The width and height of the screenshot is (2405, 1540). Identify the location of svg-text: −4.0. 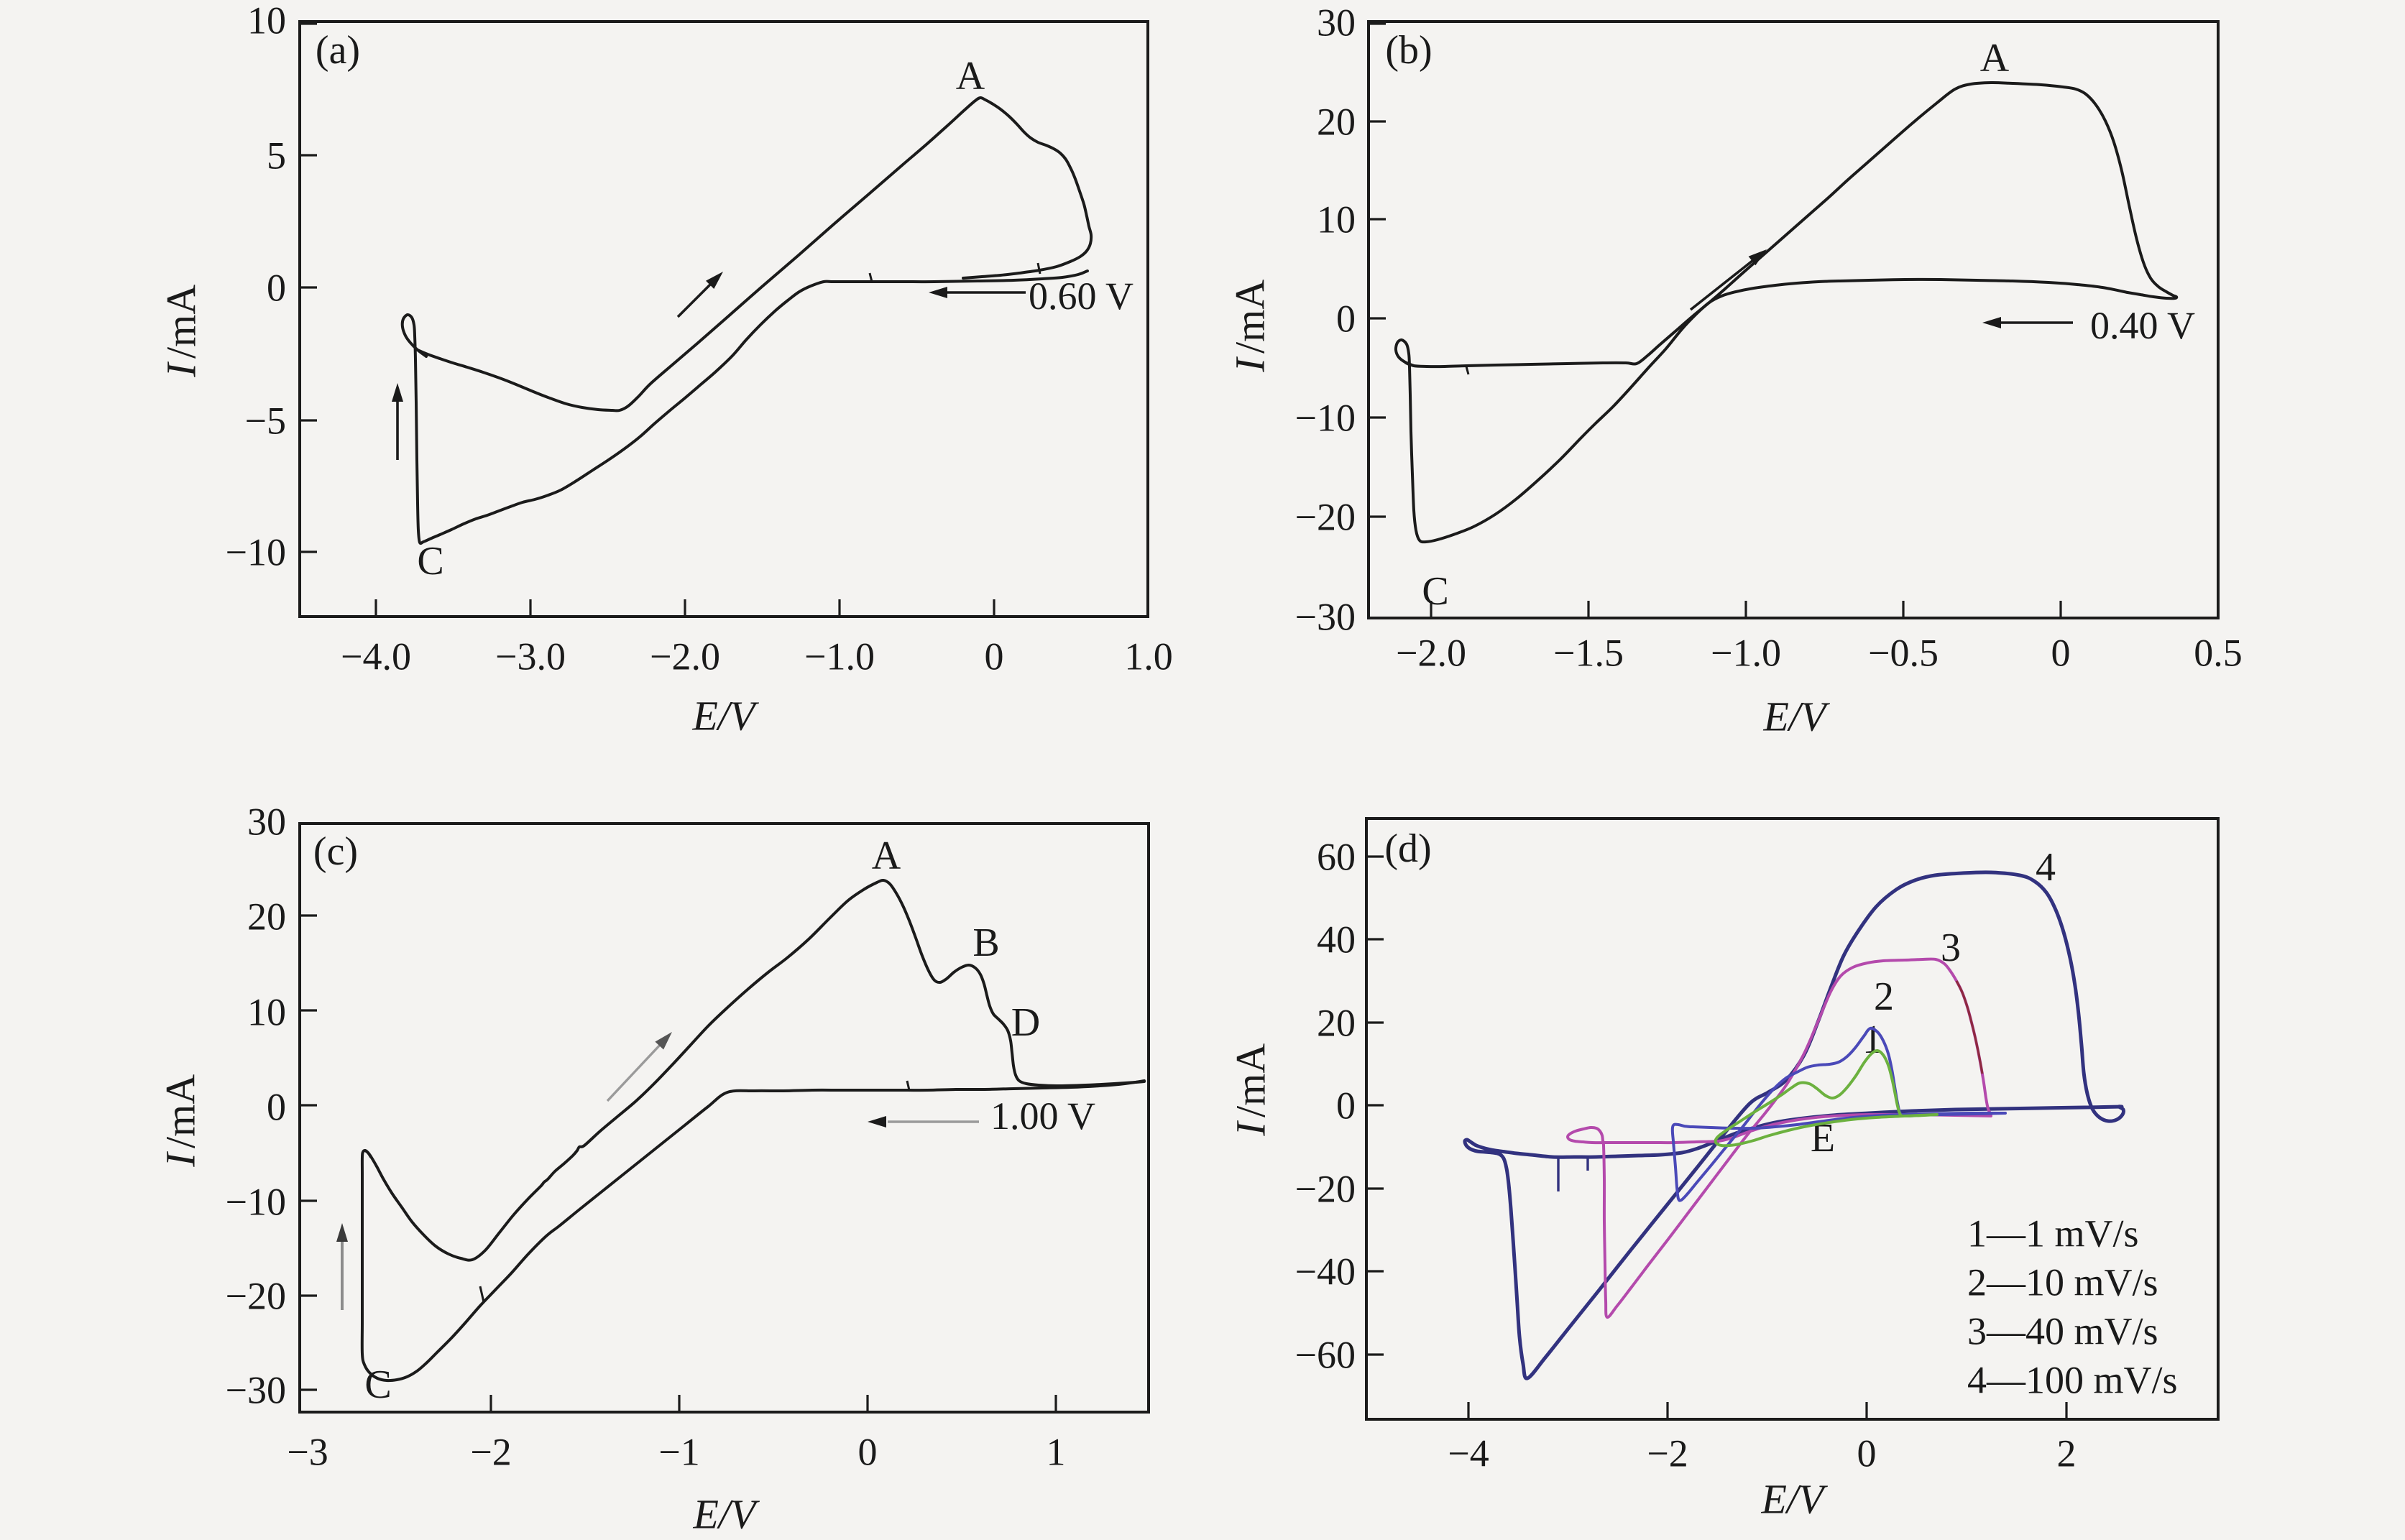
(376, 656).